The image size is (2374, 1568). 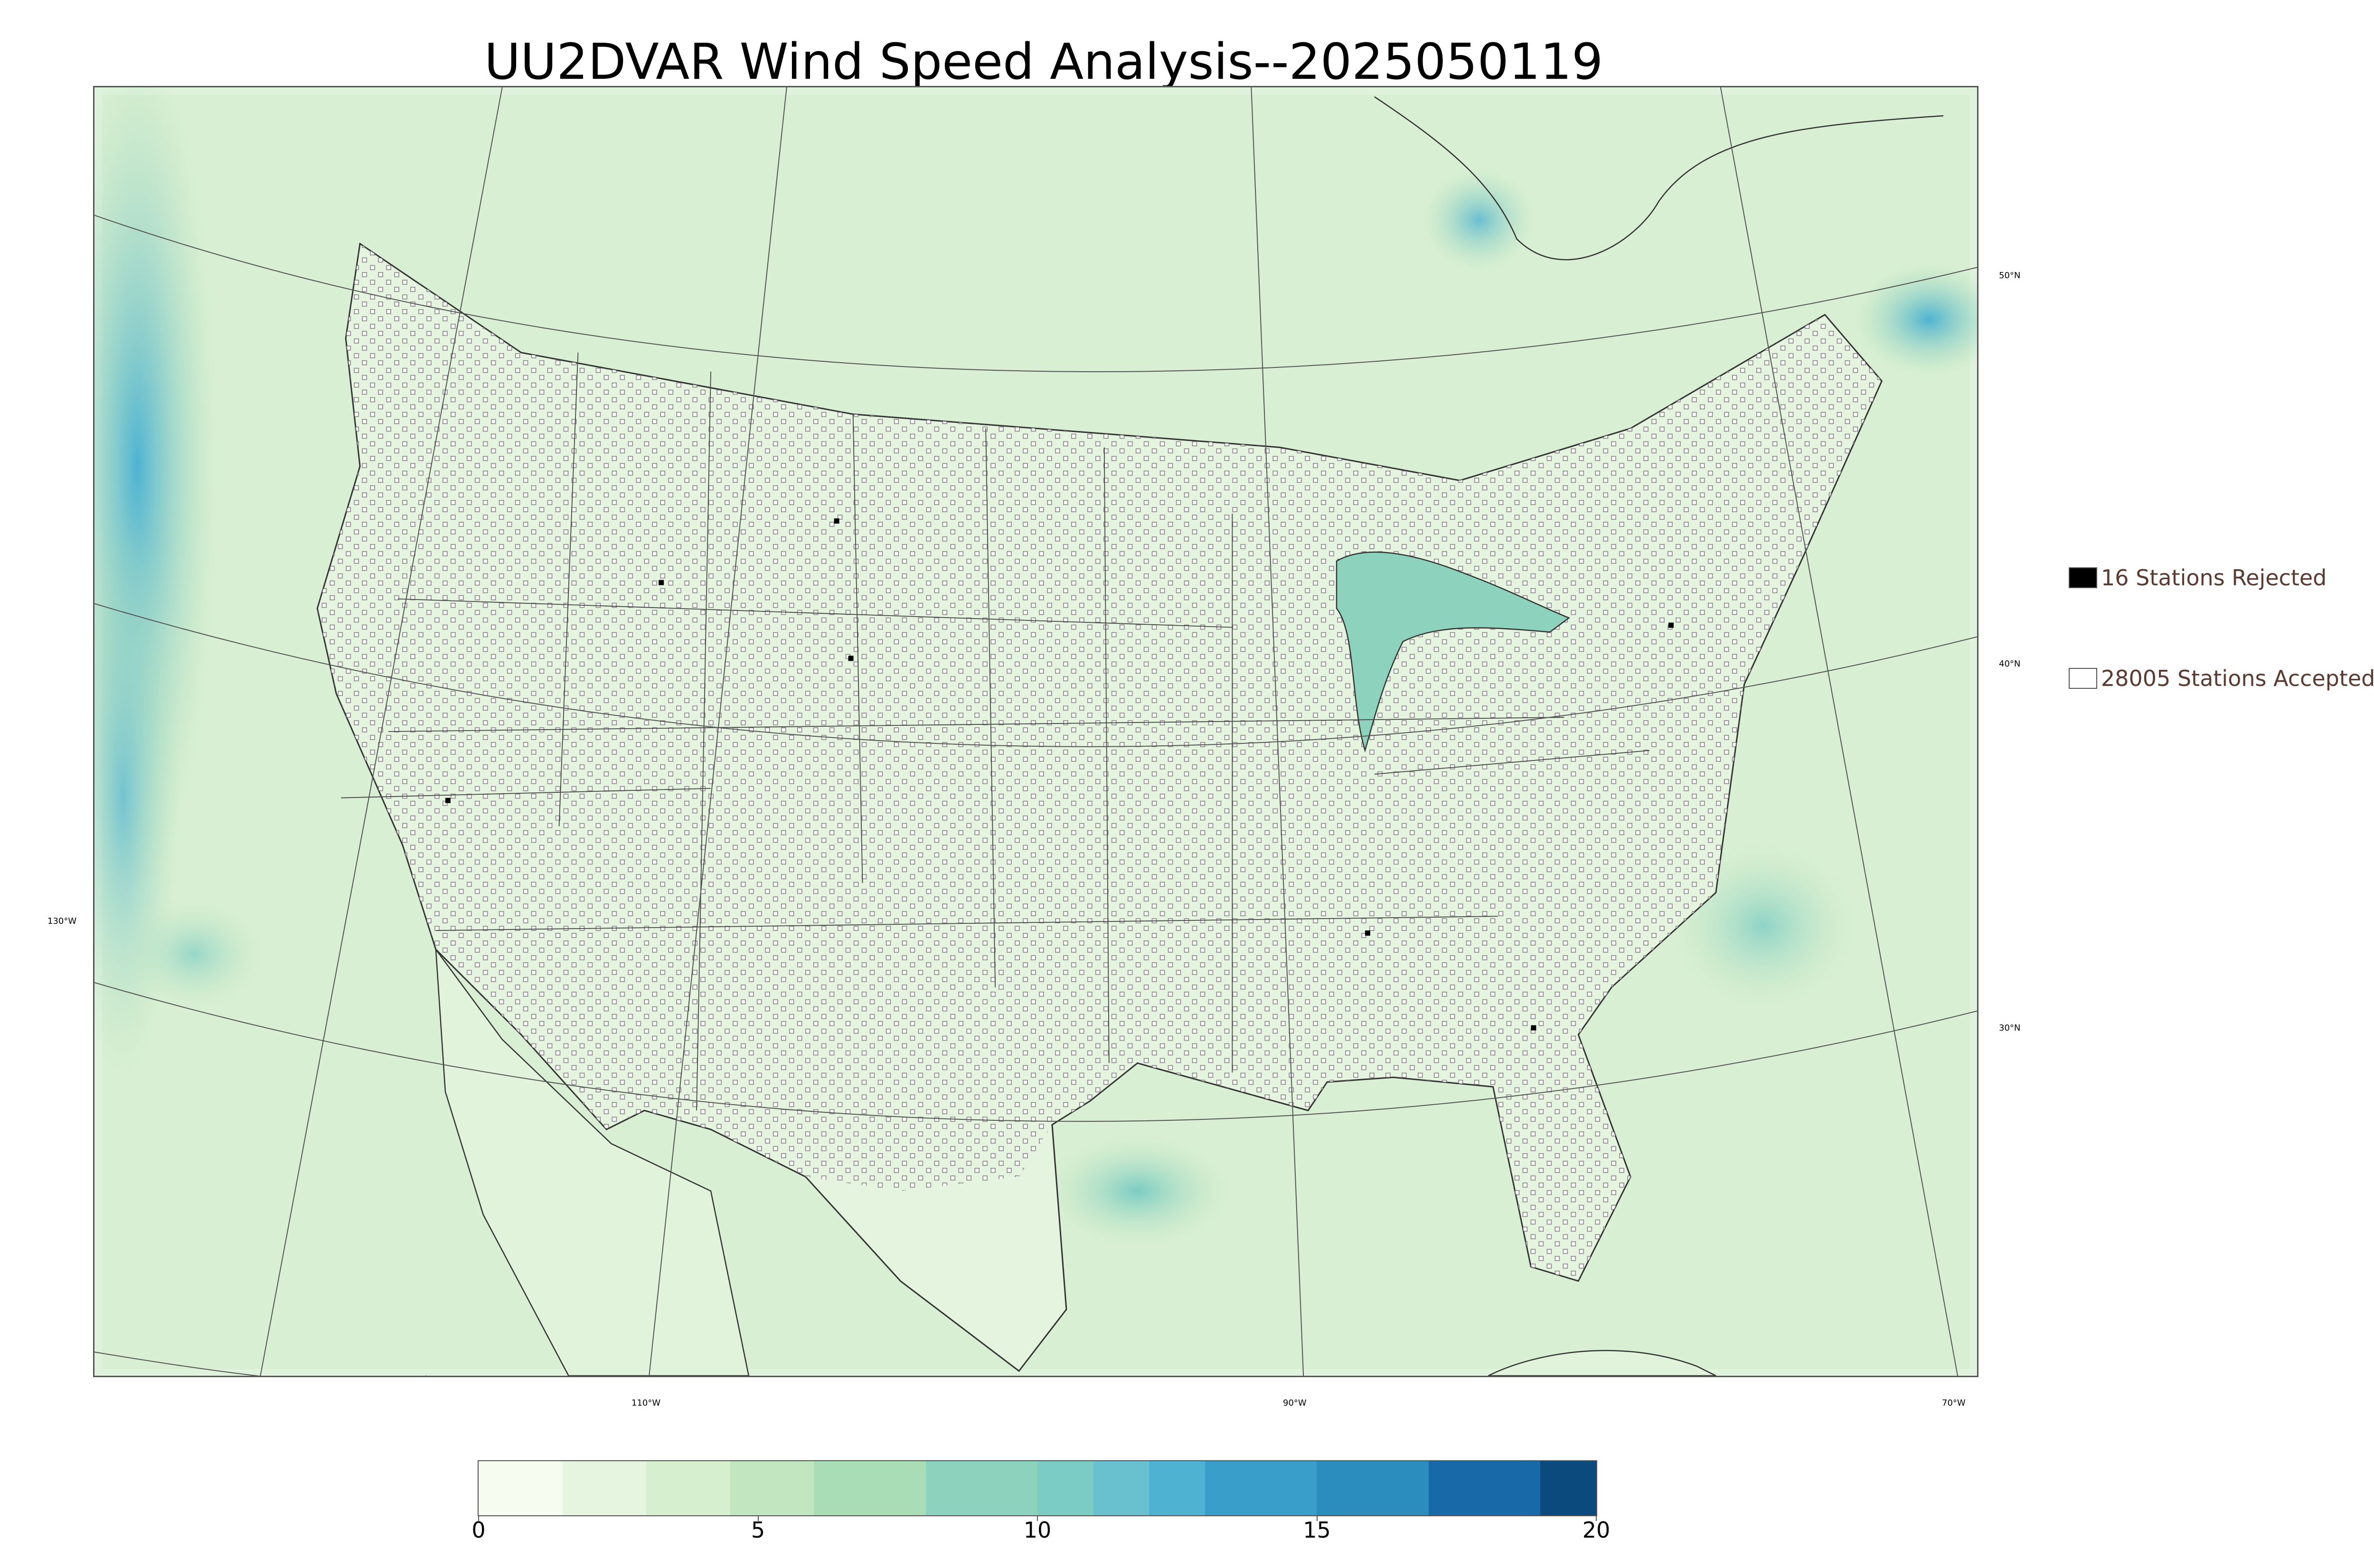 I want to click on legend-rejected-swatch, so click(x=2083, y=578).